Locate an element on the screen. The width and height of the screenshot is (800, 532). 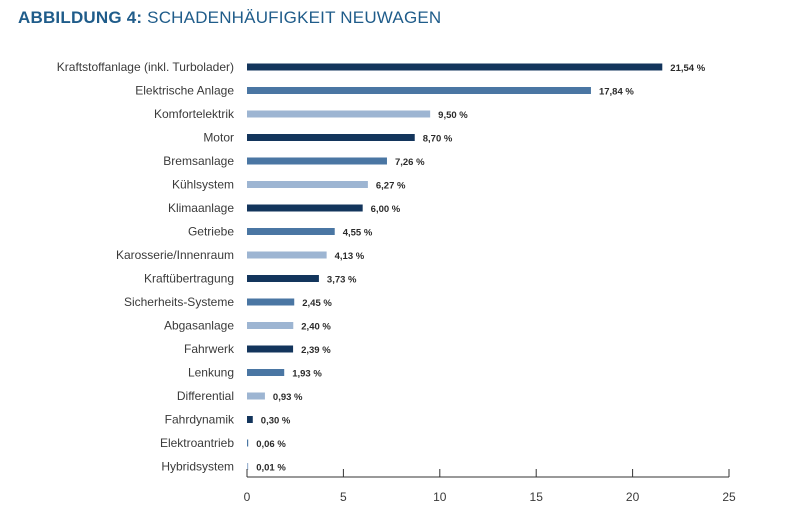
category-label: Kühlsystem is located at coordinates (203, 185).